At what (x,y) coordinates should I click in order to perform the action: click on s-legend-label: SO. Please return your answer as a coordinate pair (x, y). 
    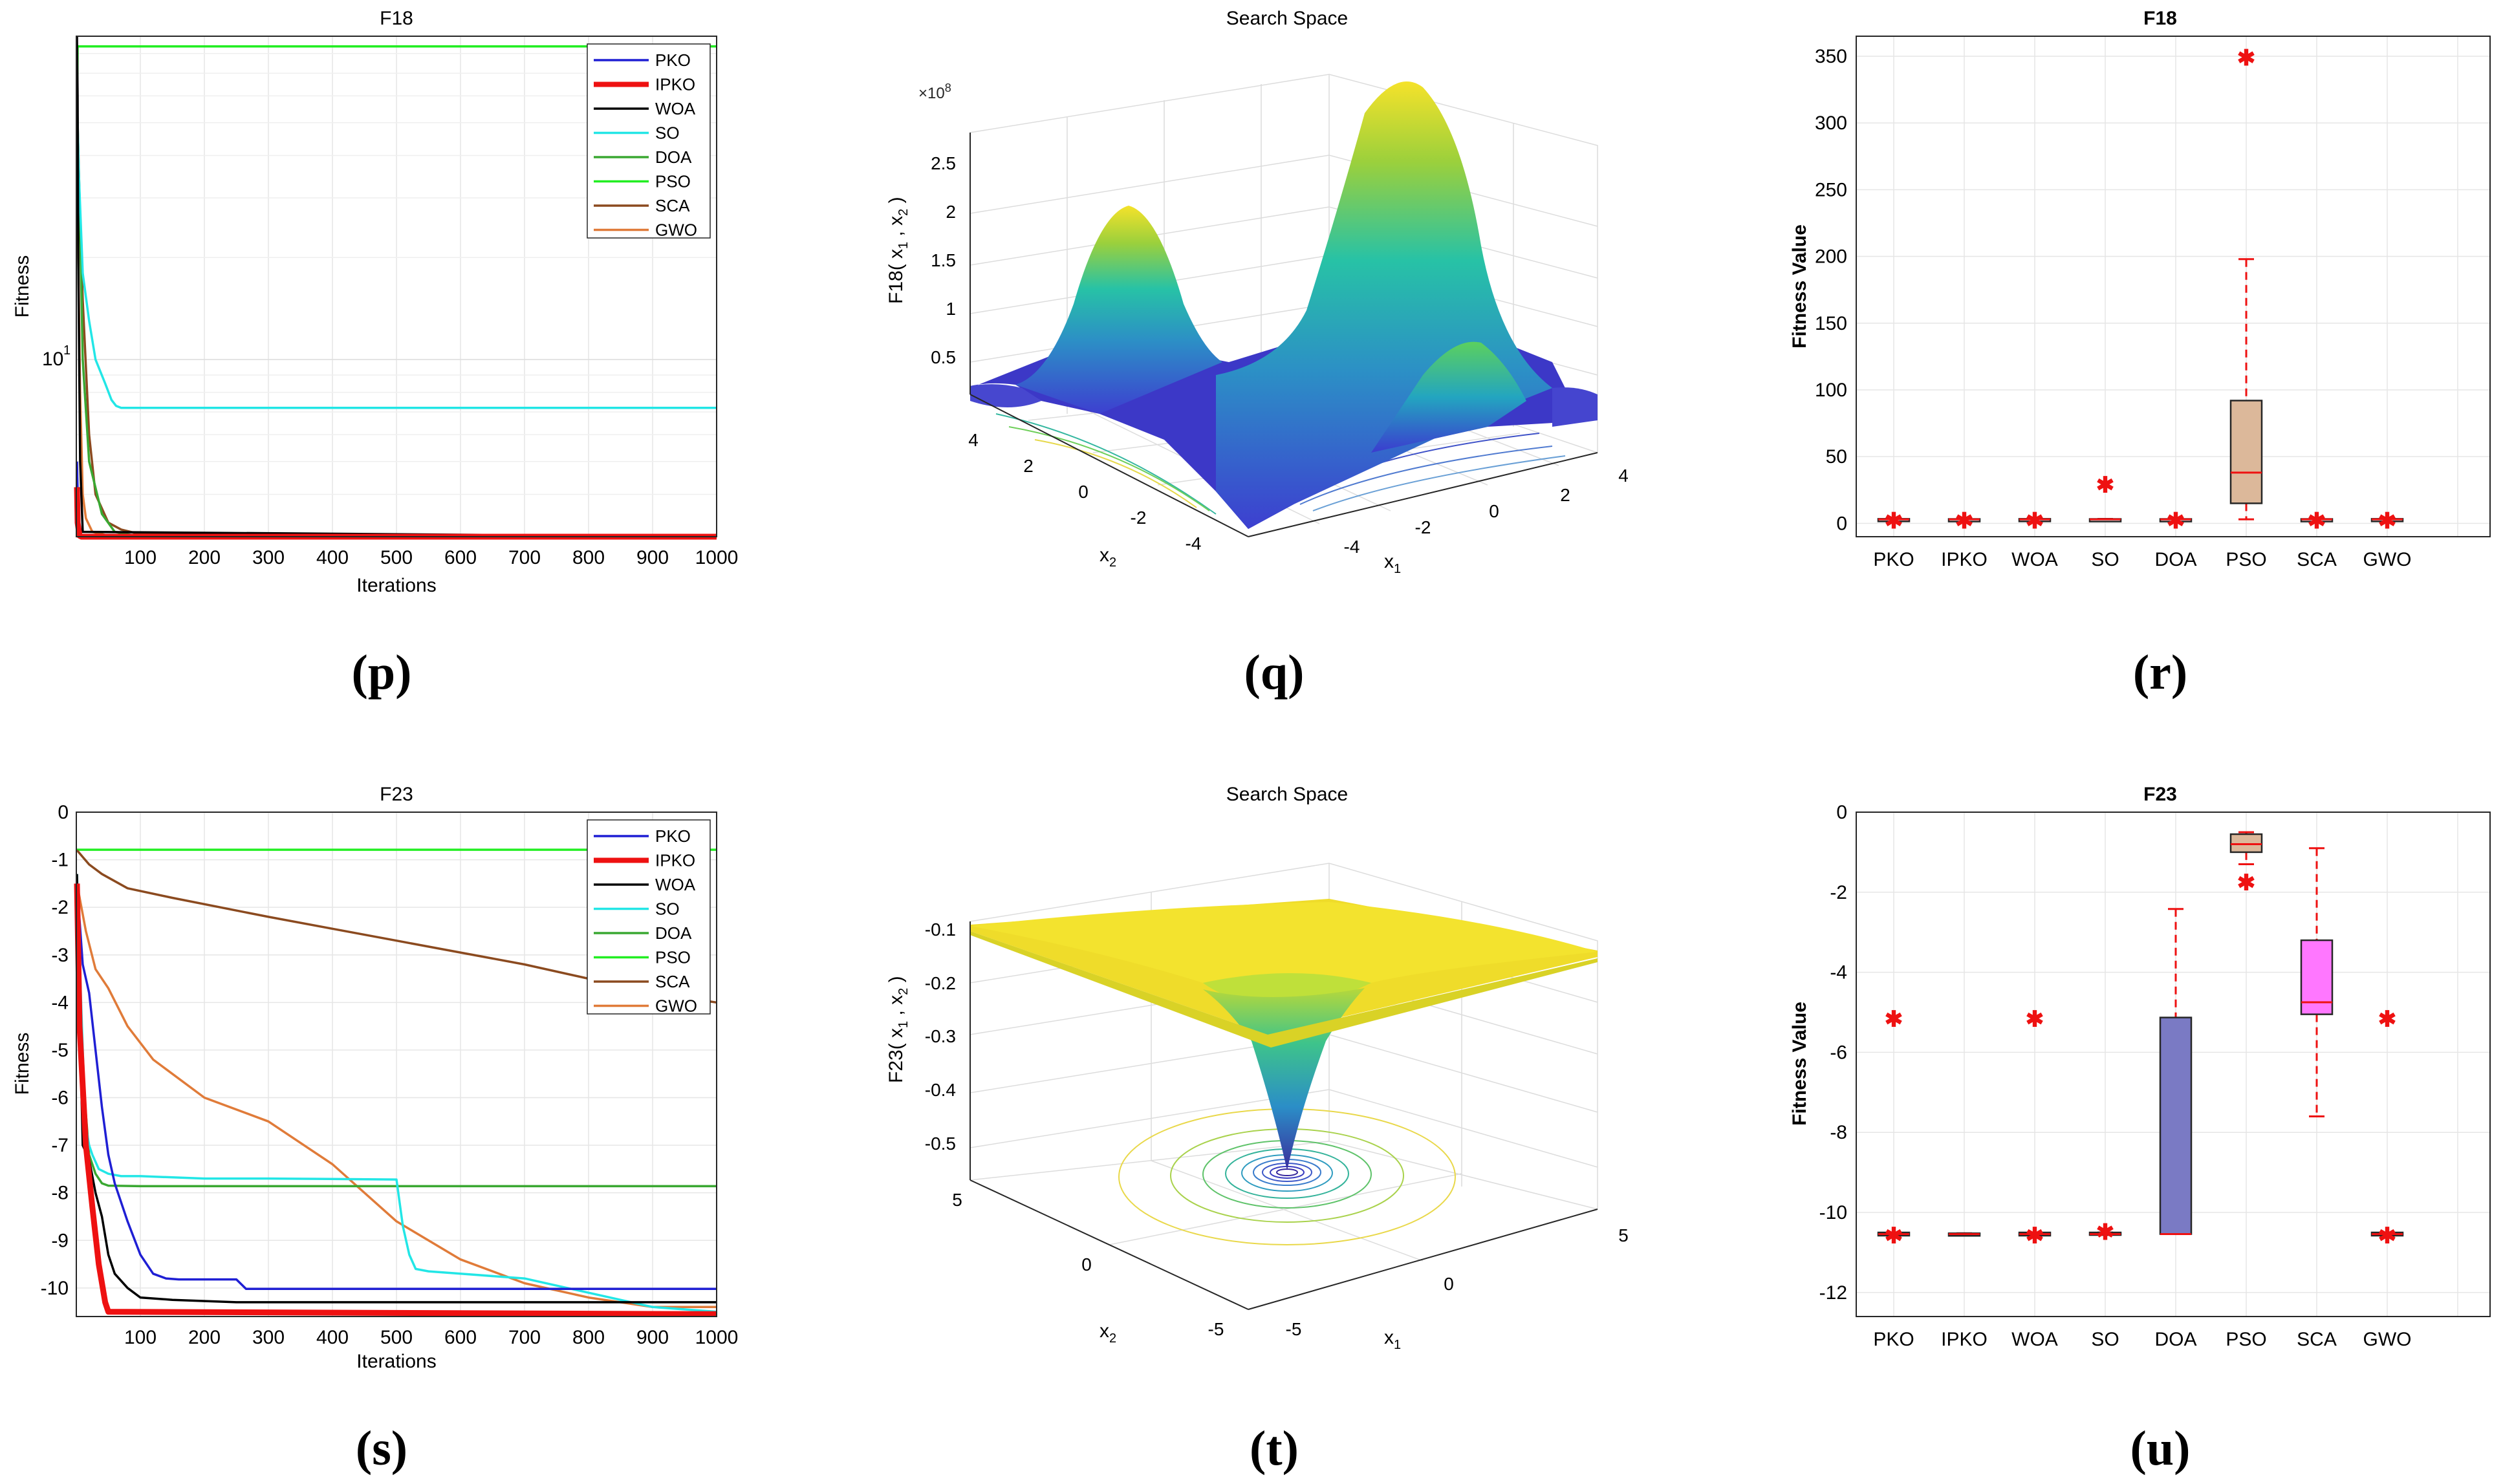
    Looking at the image, I should click on (667, 909).